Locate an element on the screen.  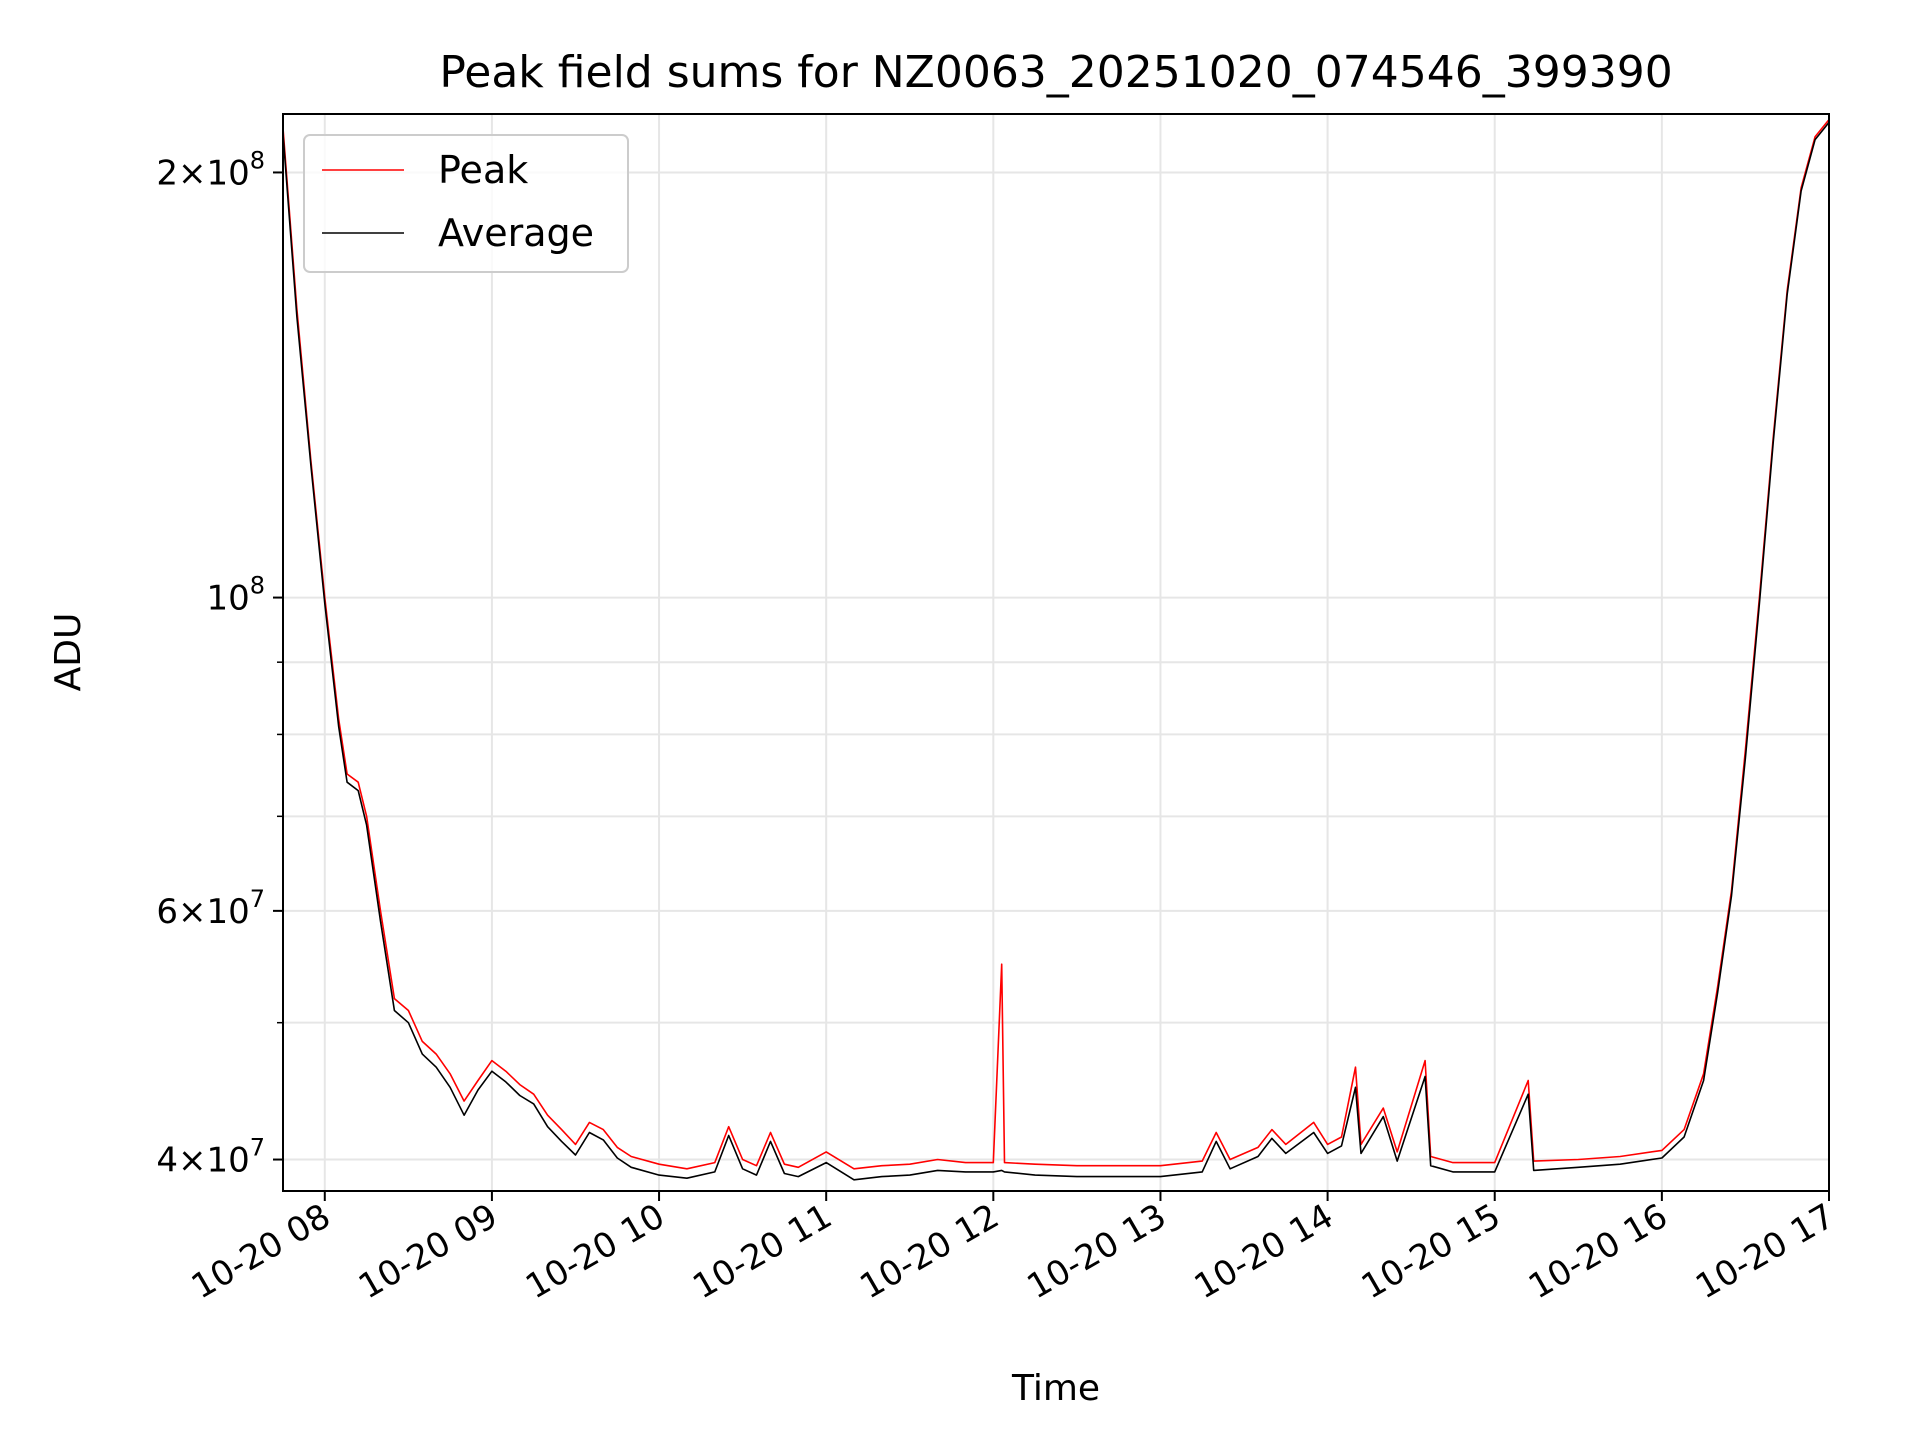
x-tick-label: 10-20 14 is located at coordinates (1264, 1251).